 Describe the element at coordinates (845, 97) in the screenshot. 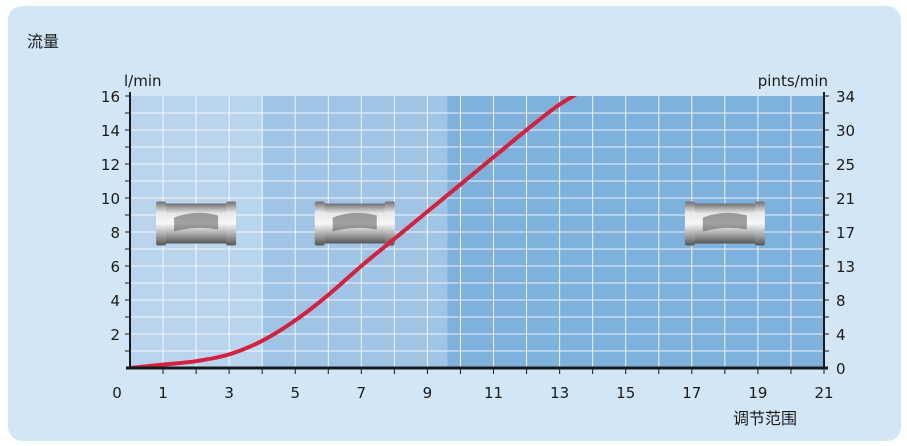

I see `right-tick-label: 34` at that location.